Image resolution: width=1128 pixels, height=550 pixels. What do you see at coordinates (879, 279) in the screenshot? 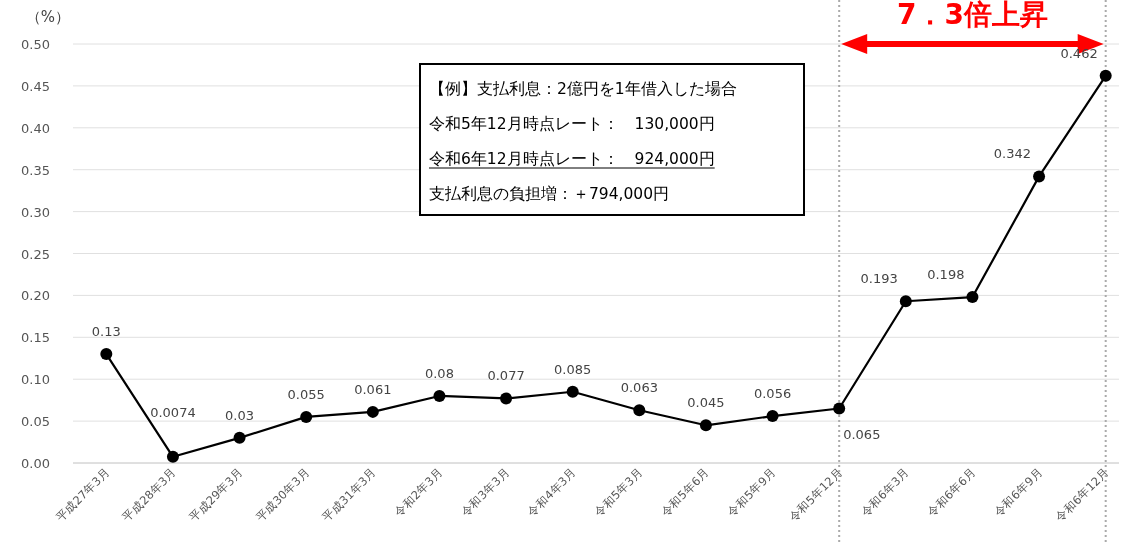
I see `data-label: 0.193` at bounding box center [879, 279].